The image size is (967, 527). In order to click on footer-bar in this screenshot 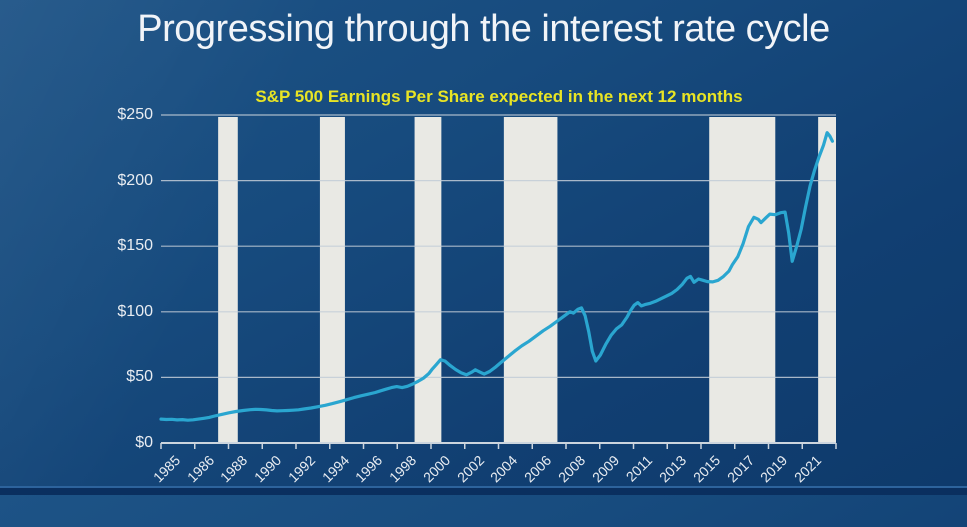, I will do `click(483, 490)`.